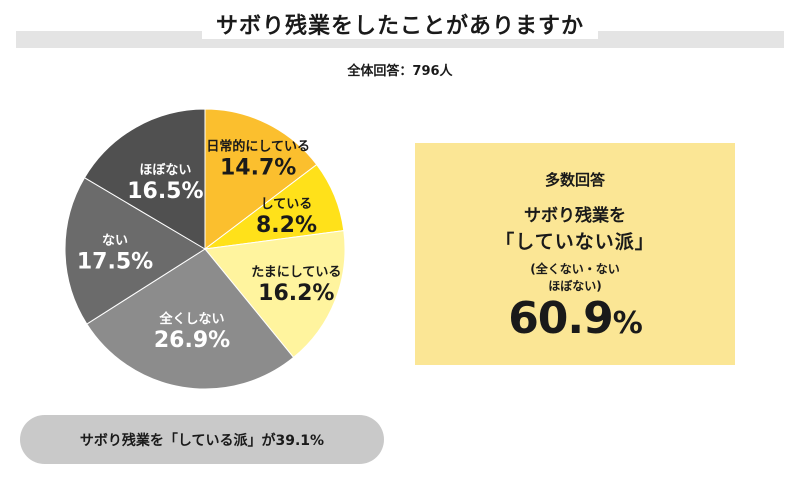  Describe the element at coordinates (287, 204) in the screenshot. I see `slice-label: している` at that location.